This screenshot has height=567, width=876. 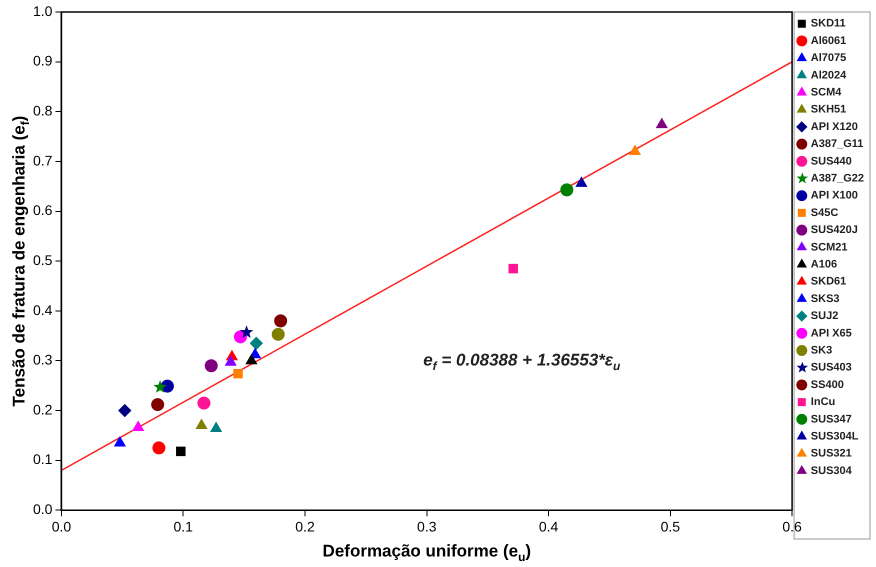 I want to click on legend-label: S45C, so click(x=824, y=212).